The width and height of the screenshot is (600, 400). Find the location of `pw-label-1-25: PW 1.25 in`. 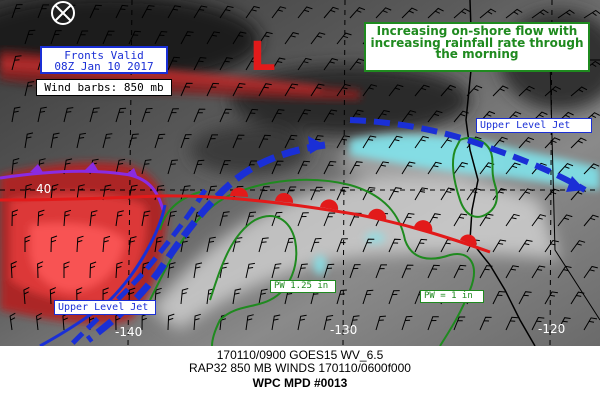

pw-label-1-25: PW 1.25 in is located at coordinates (303, 286).